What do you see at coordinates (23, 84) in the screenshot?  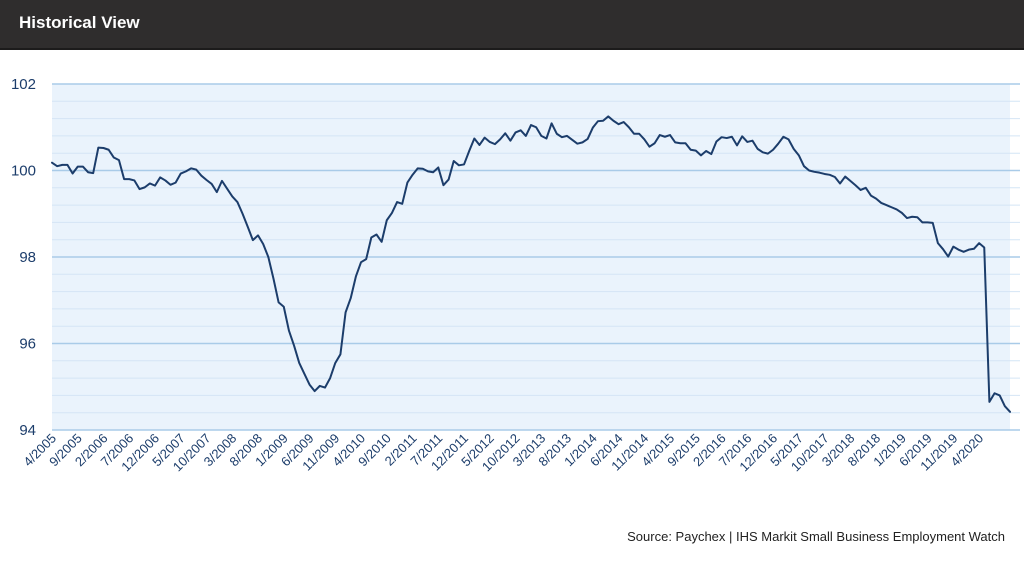 I see `y-tick-label: 102` at bounding box center [23, 84].